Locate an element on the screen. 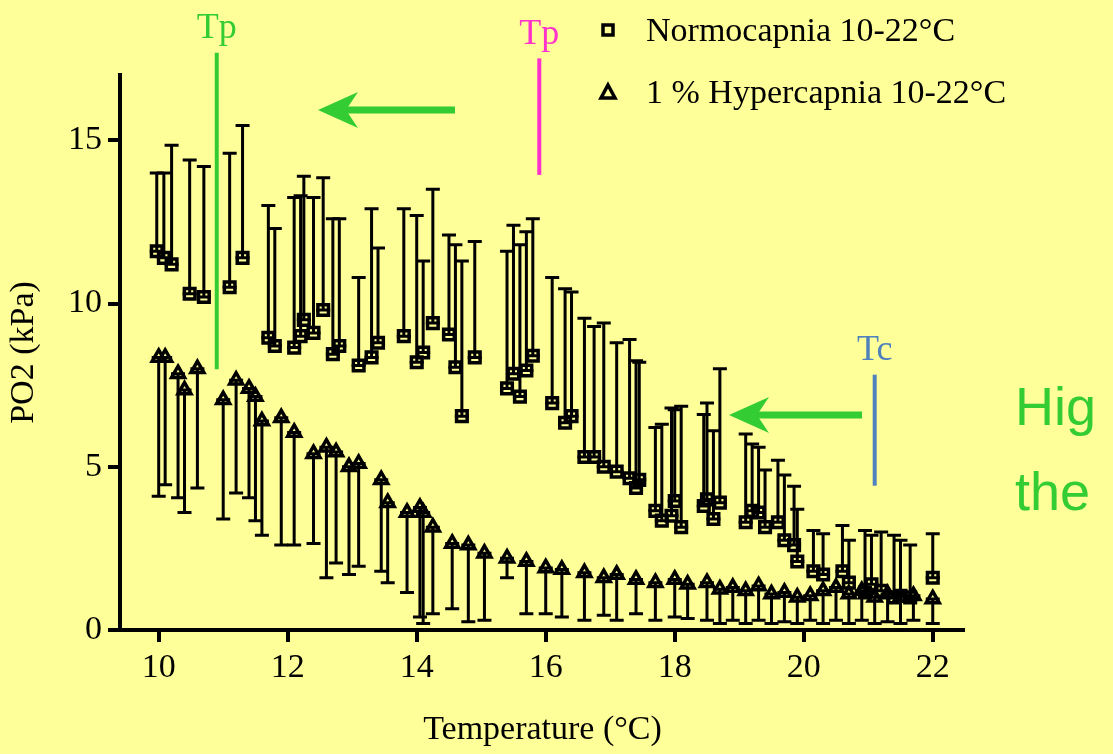 The image size is (1113, 754). x-tick-label: 18 is located at coordinates (674, 666).